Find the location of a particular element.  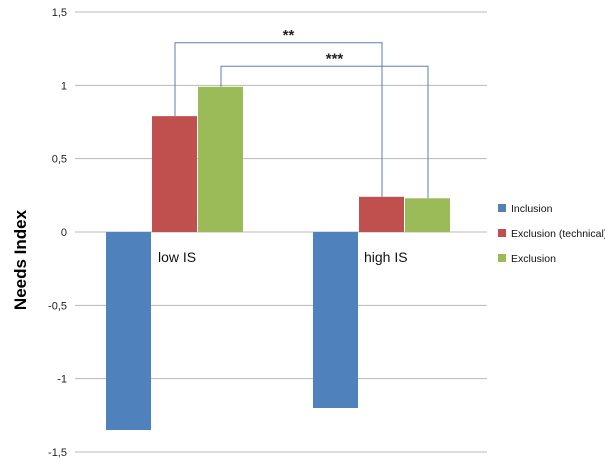

legend-entry-0: Inclusion is located at coordinates (532, 209).